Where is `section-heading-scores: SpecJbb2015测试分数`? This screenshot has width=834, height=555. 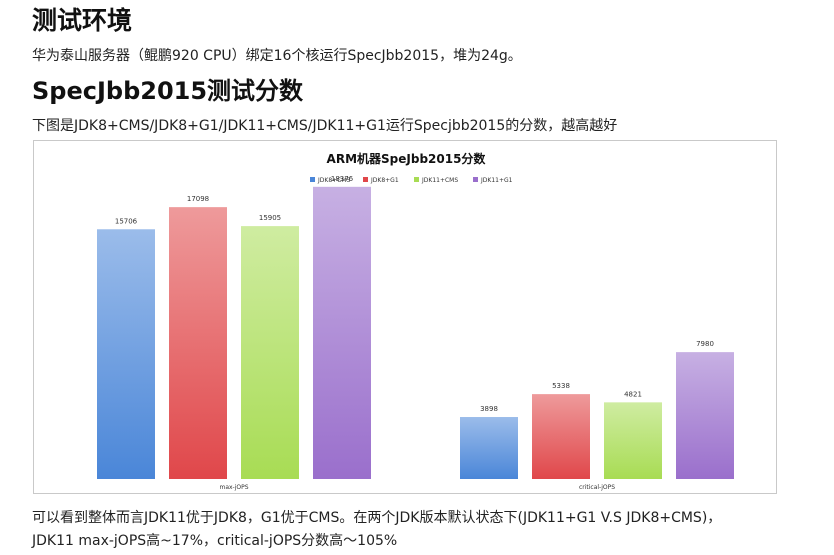
section-heading-scores: SpecJbb2015测试分数 is located at coordinates (168, 91).